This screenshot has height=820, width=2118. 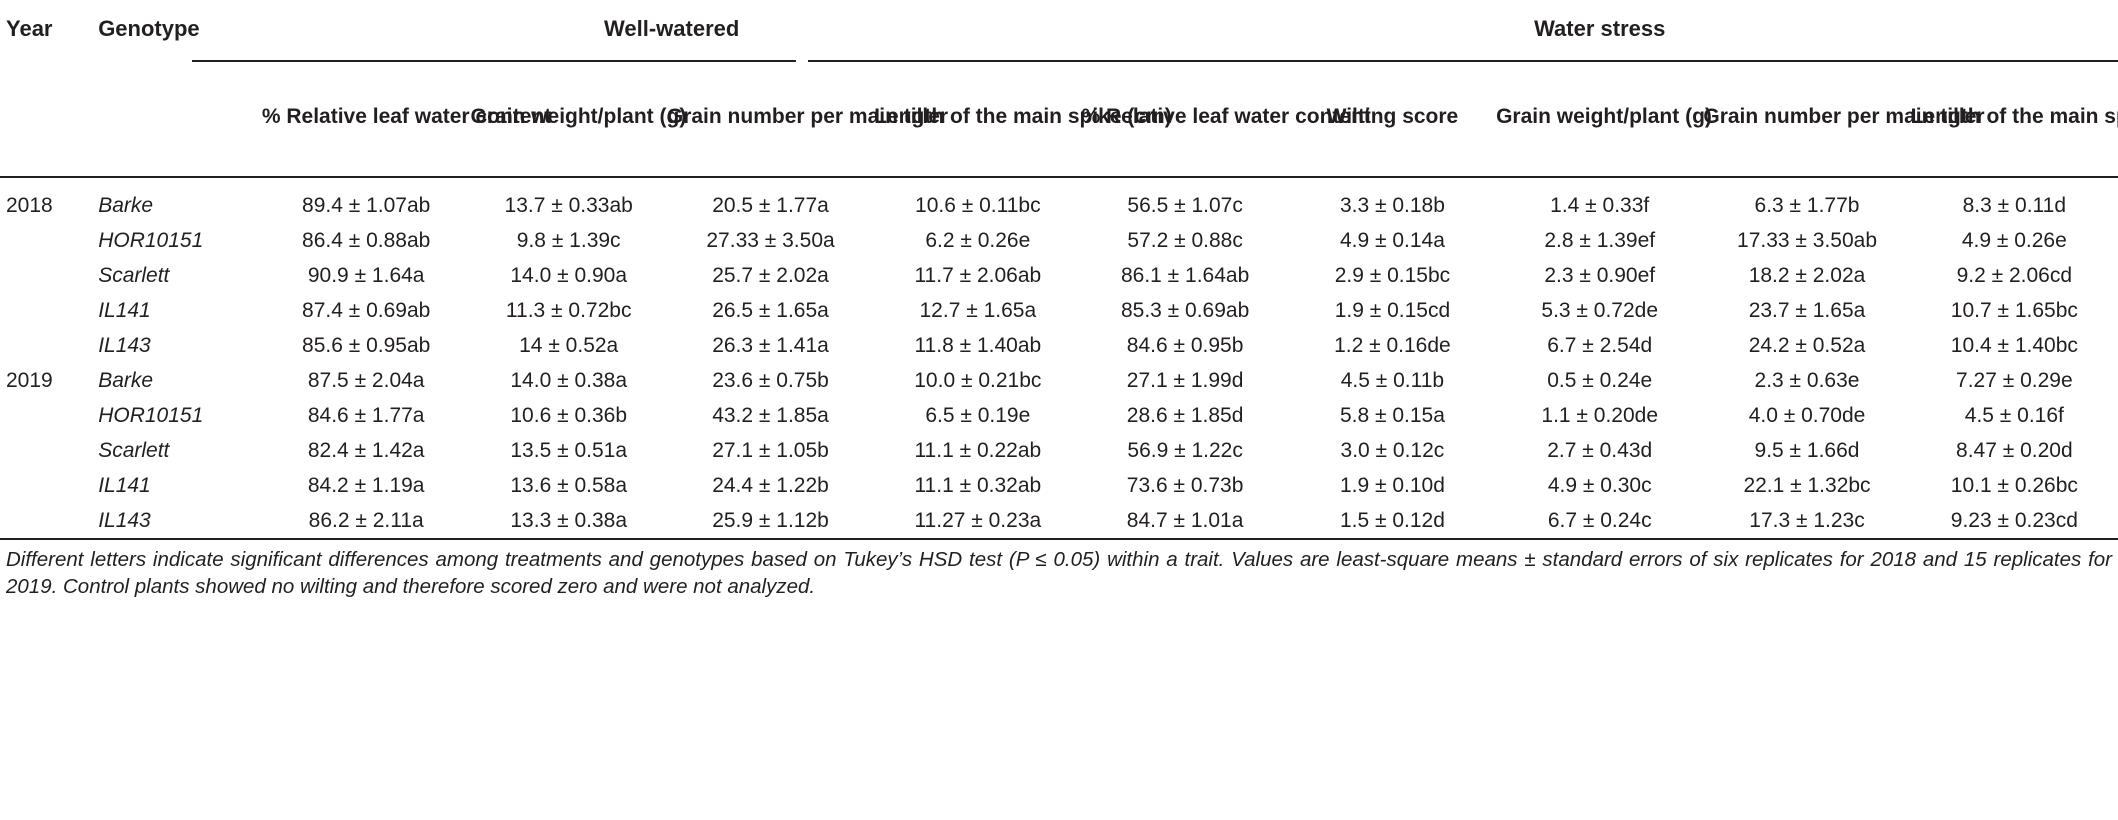 What do you see at coordinates (1392, 275) in the screenshot?
I see `value-cell: 2.9 ± 0.15bc` at bounding box center [1392, 275].